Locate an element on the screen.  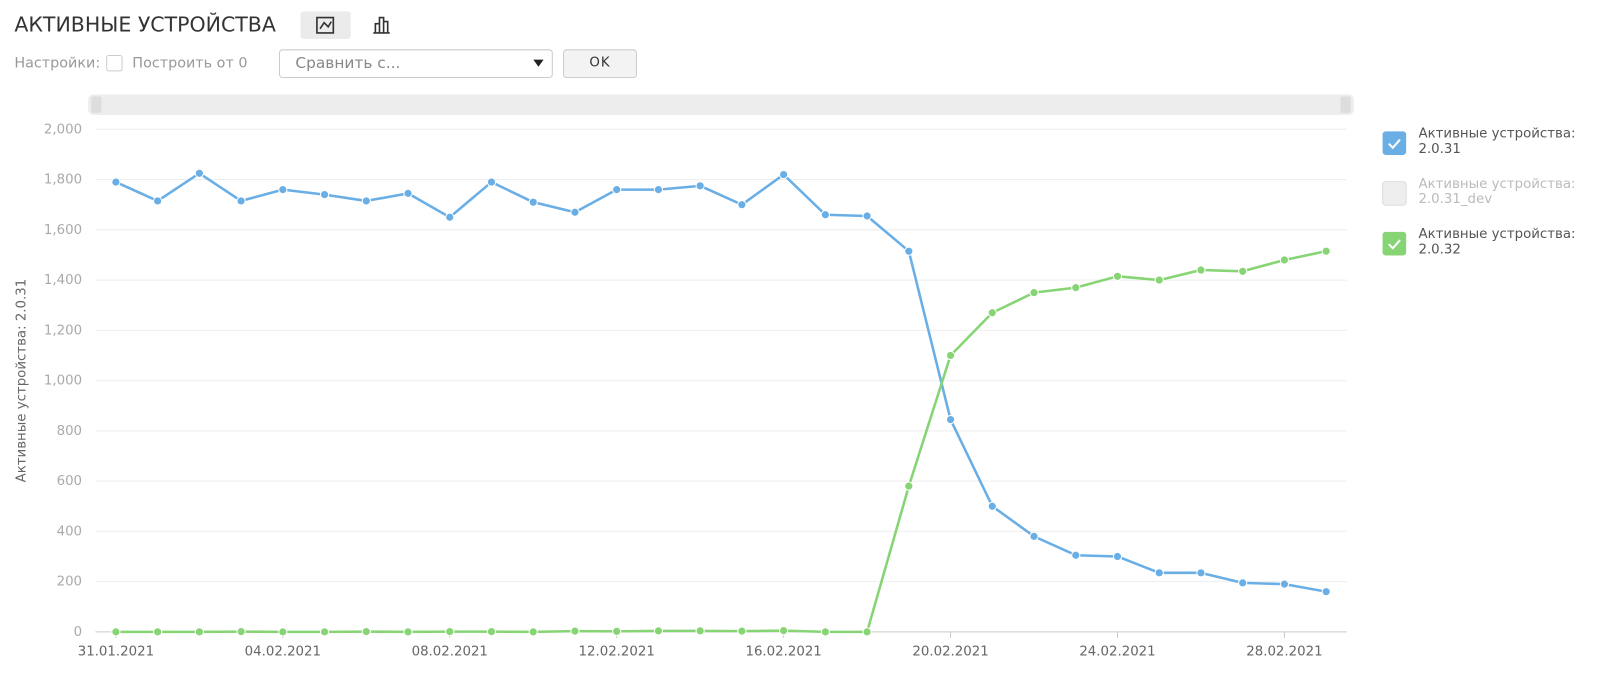
legend-entry: Активные устройства: 2.0.31 is located at coordinates (1497, 141).